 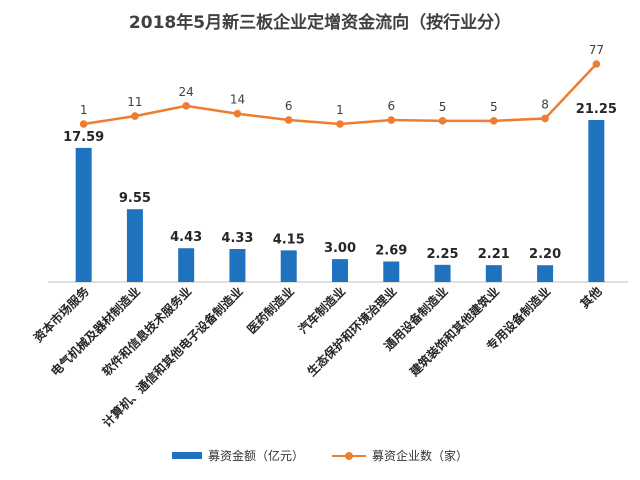 I want to click on legend-line-swatch, so click(x=349, y=455).